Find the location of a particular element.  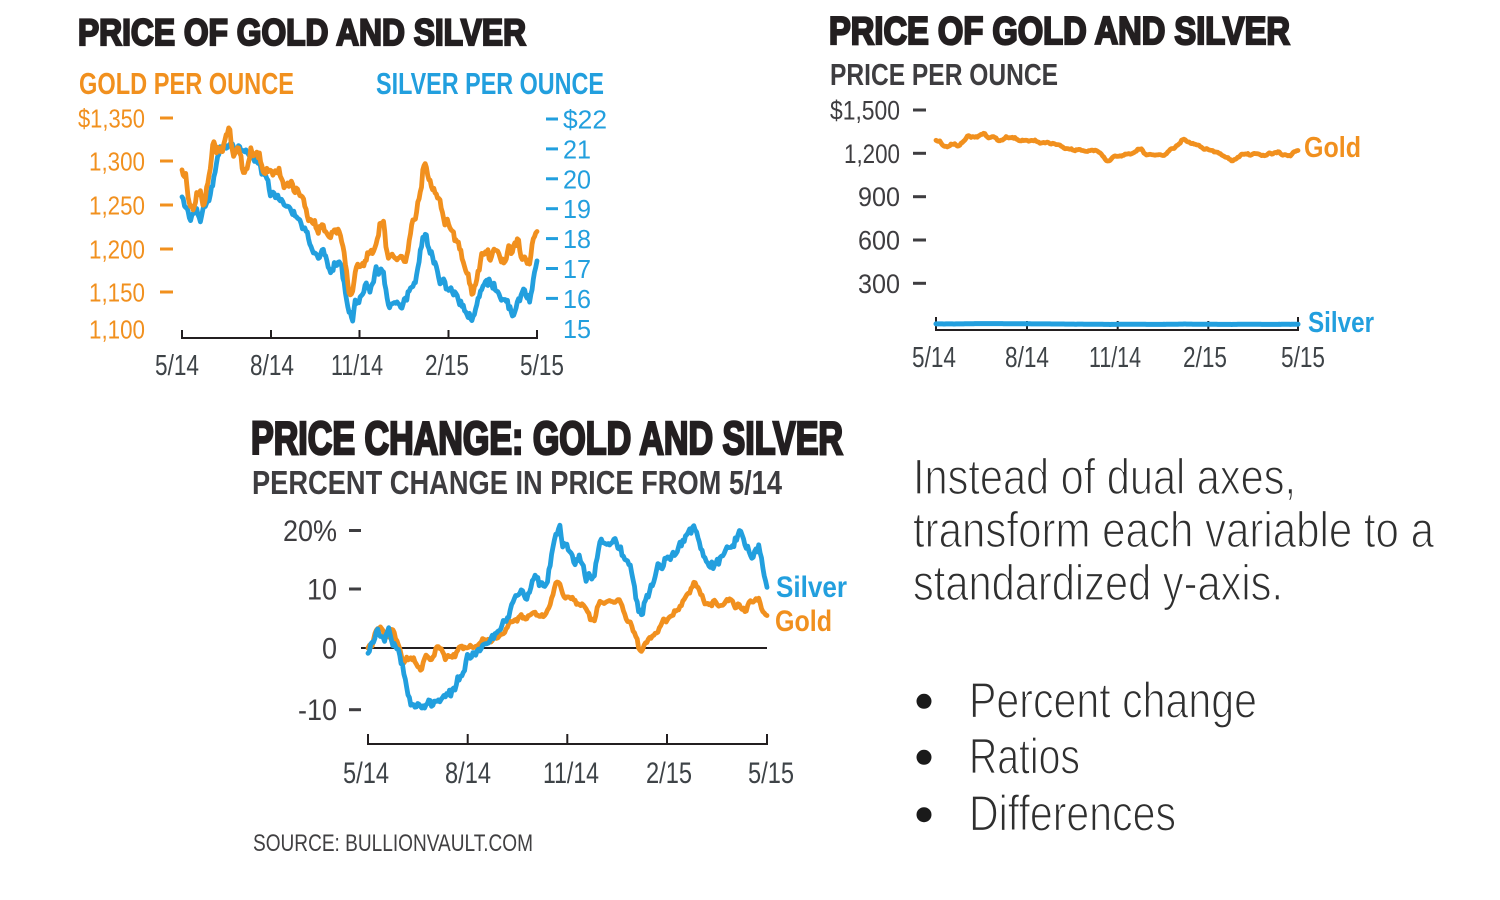

svg-text: 15 is located at coordinates (577, 329).